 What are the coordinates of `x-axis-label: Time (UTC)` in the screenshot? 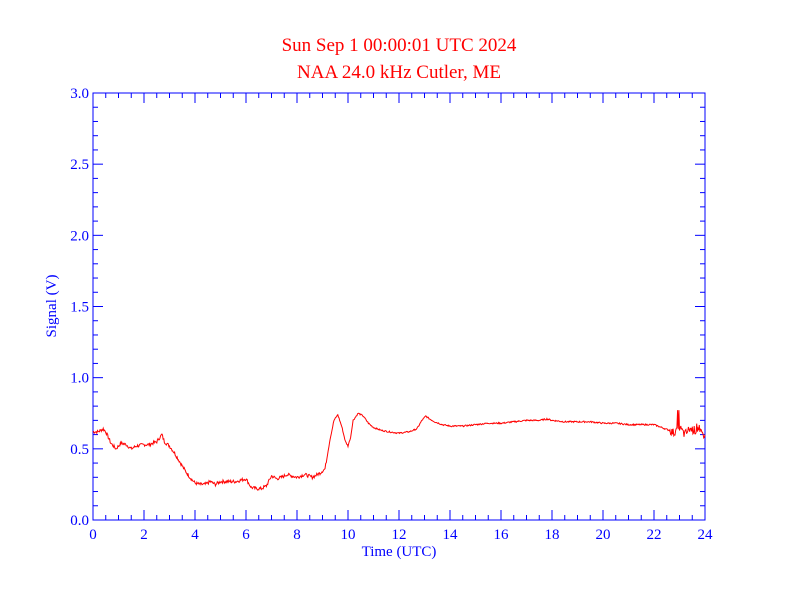 It's located at (399, 552).